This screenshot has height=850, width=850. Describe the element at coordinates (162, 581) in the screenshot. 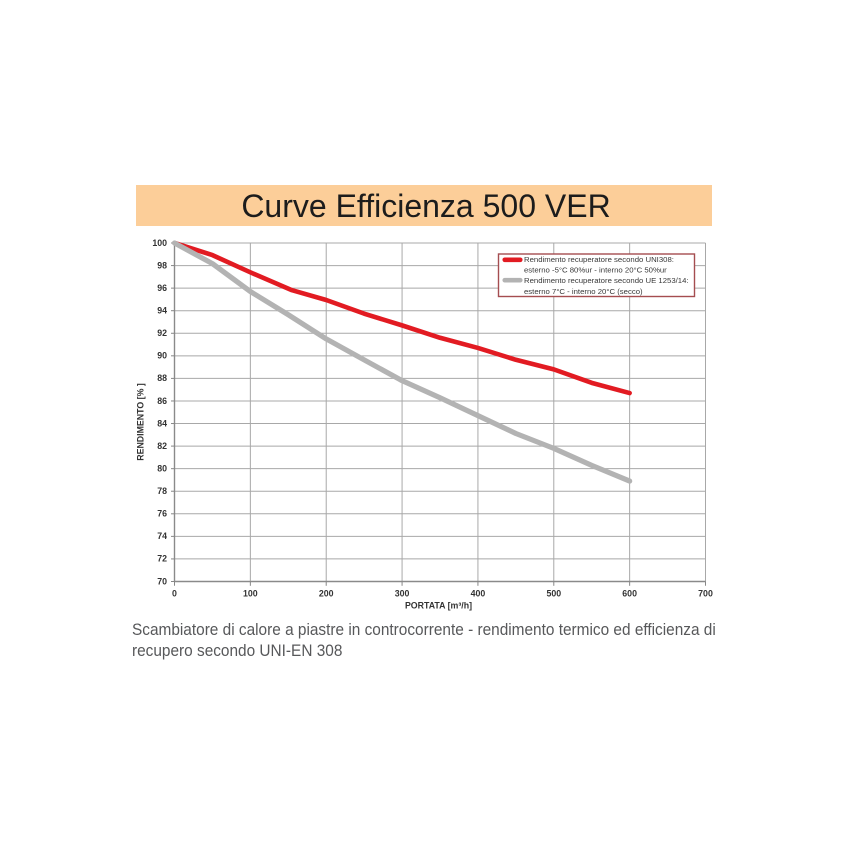

I see `svg-text: 70` at that location.